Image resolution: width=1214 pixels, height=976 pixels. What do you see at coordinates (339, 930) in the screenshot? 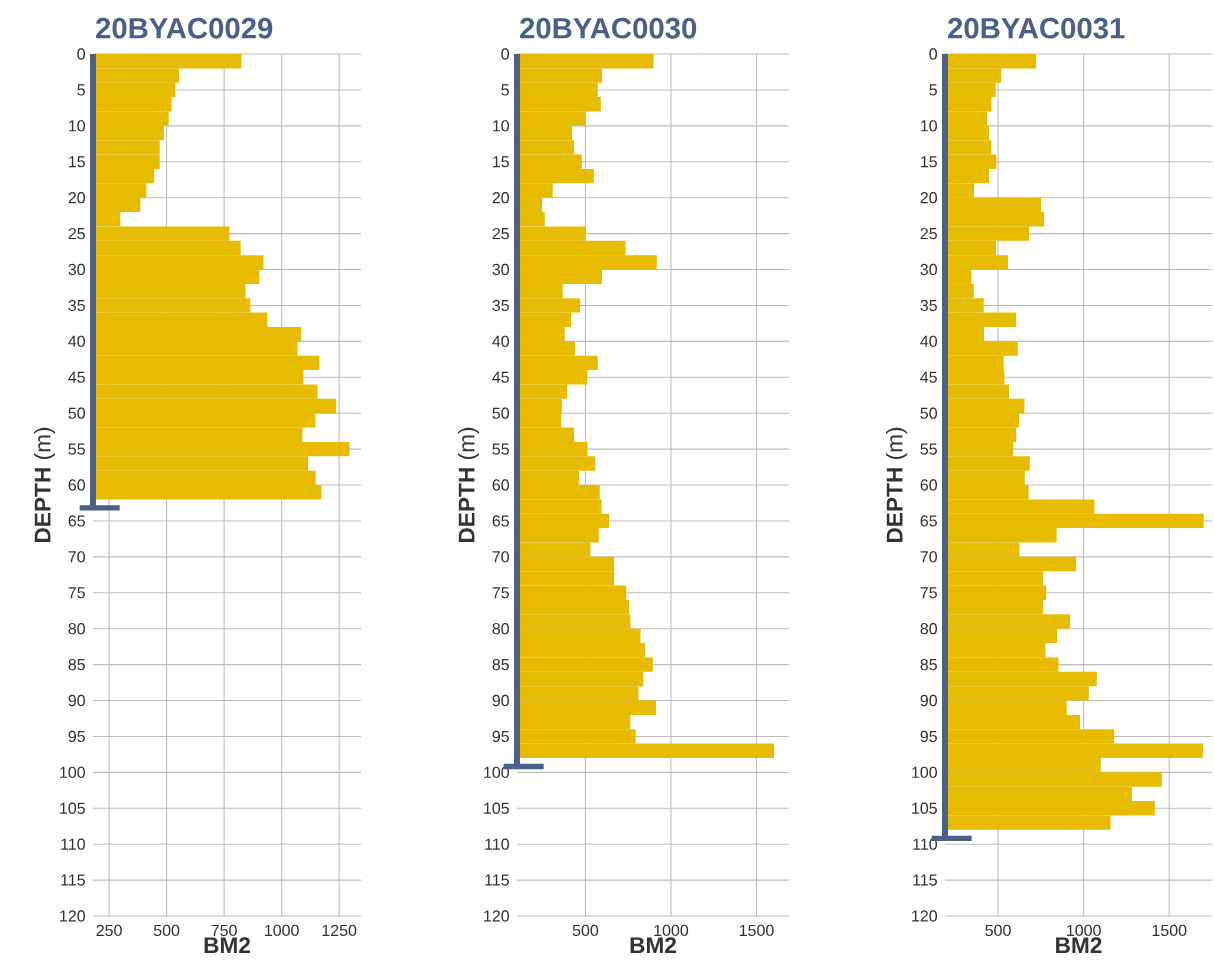
I see `x-tick-label: 1250` at bounding box center [339, 930].